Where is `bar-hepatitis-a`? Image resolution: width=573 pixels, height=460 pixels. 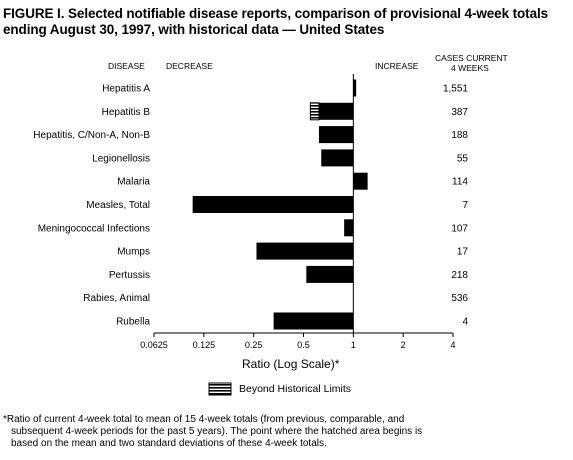
bar-hepatitis-a is located at coordinates (355, 88).